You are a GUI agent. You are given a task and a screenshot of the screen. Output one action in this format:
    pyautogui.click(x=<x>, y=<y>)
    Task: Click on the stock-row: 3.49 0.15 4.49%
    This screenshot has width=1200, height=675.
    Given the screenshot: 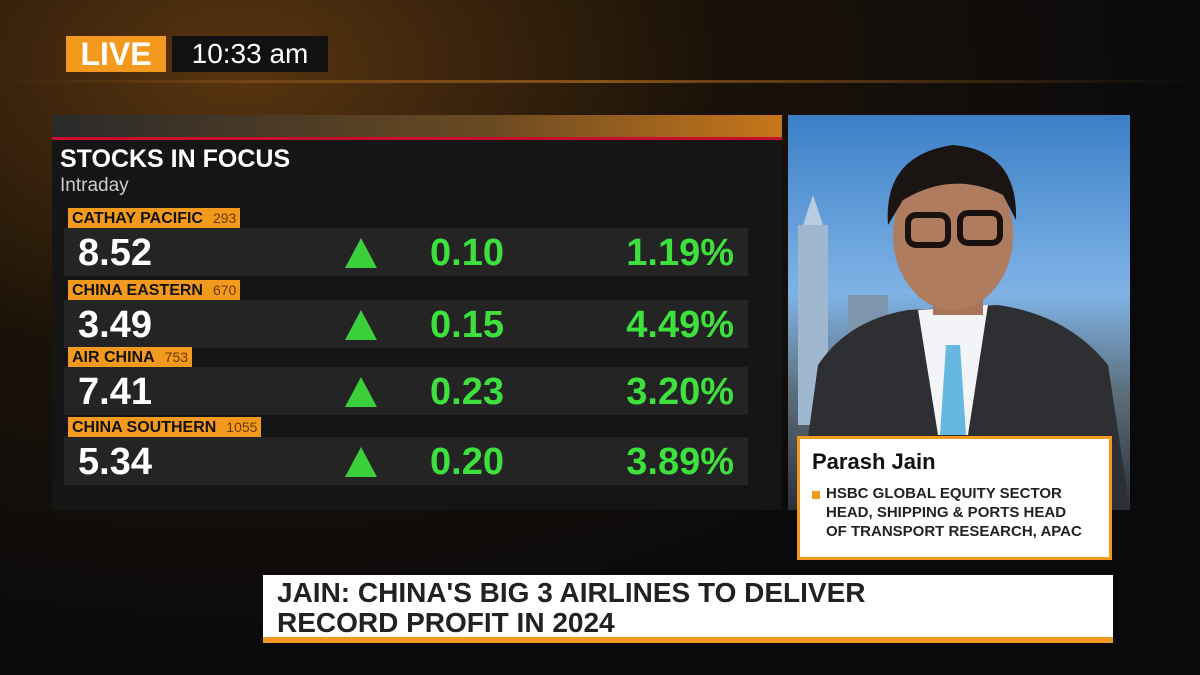 What is the action you would take?
    pyautogui.click(x=406, y=324)
    